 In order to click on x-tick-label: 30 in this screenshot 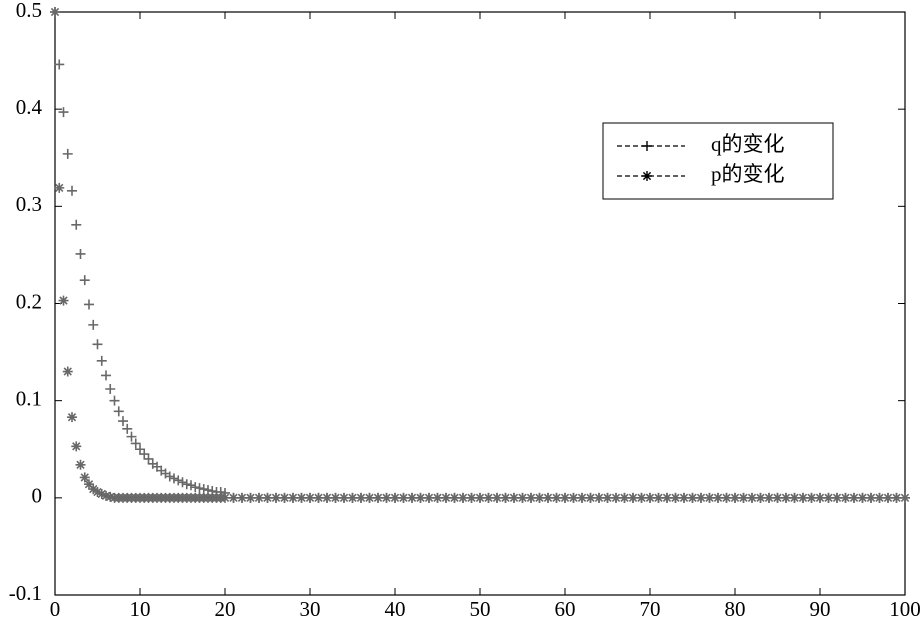, I will do `click(310, 609)`.